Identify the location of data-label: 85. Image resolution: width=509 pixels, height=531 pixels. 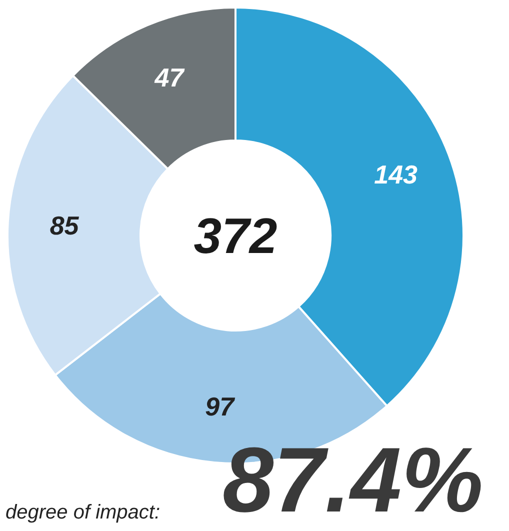
(65, 225).